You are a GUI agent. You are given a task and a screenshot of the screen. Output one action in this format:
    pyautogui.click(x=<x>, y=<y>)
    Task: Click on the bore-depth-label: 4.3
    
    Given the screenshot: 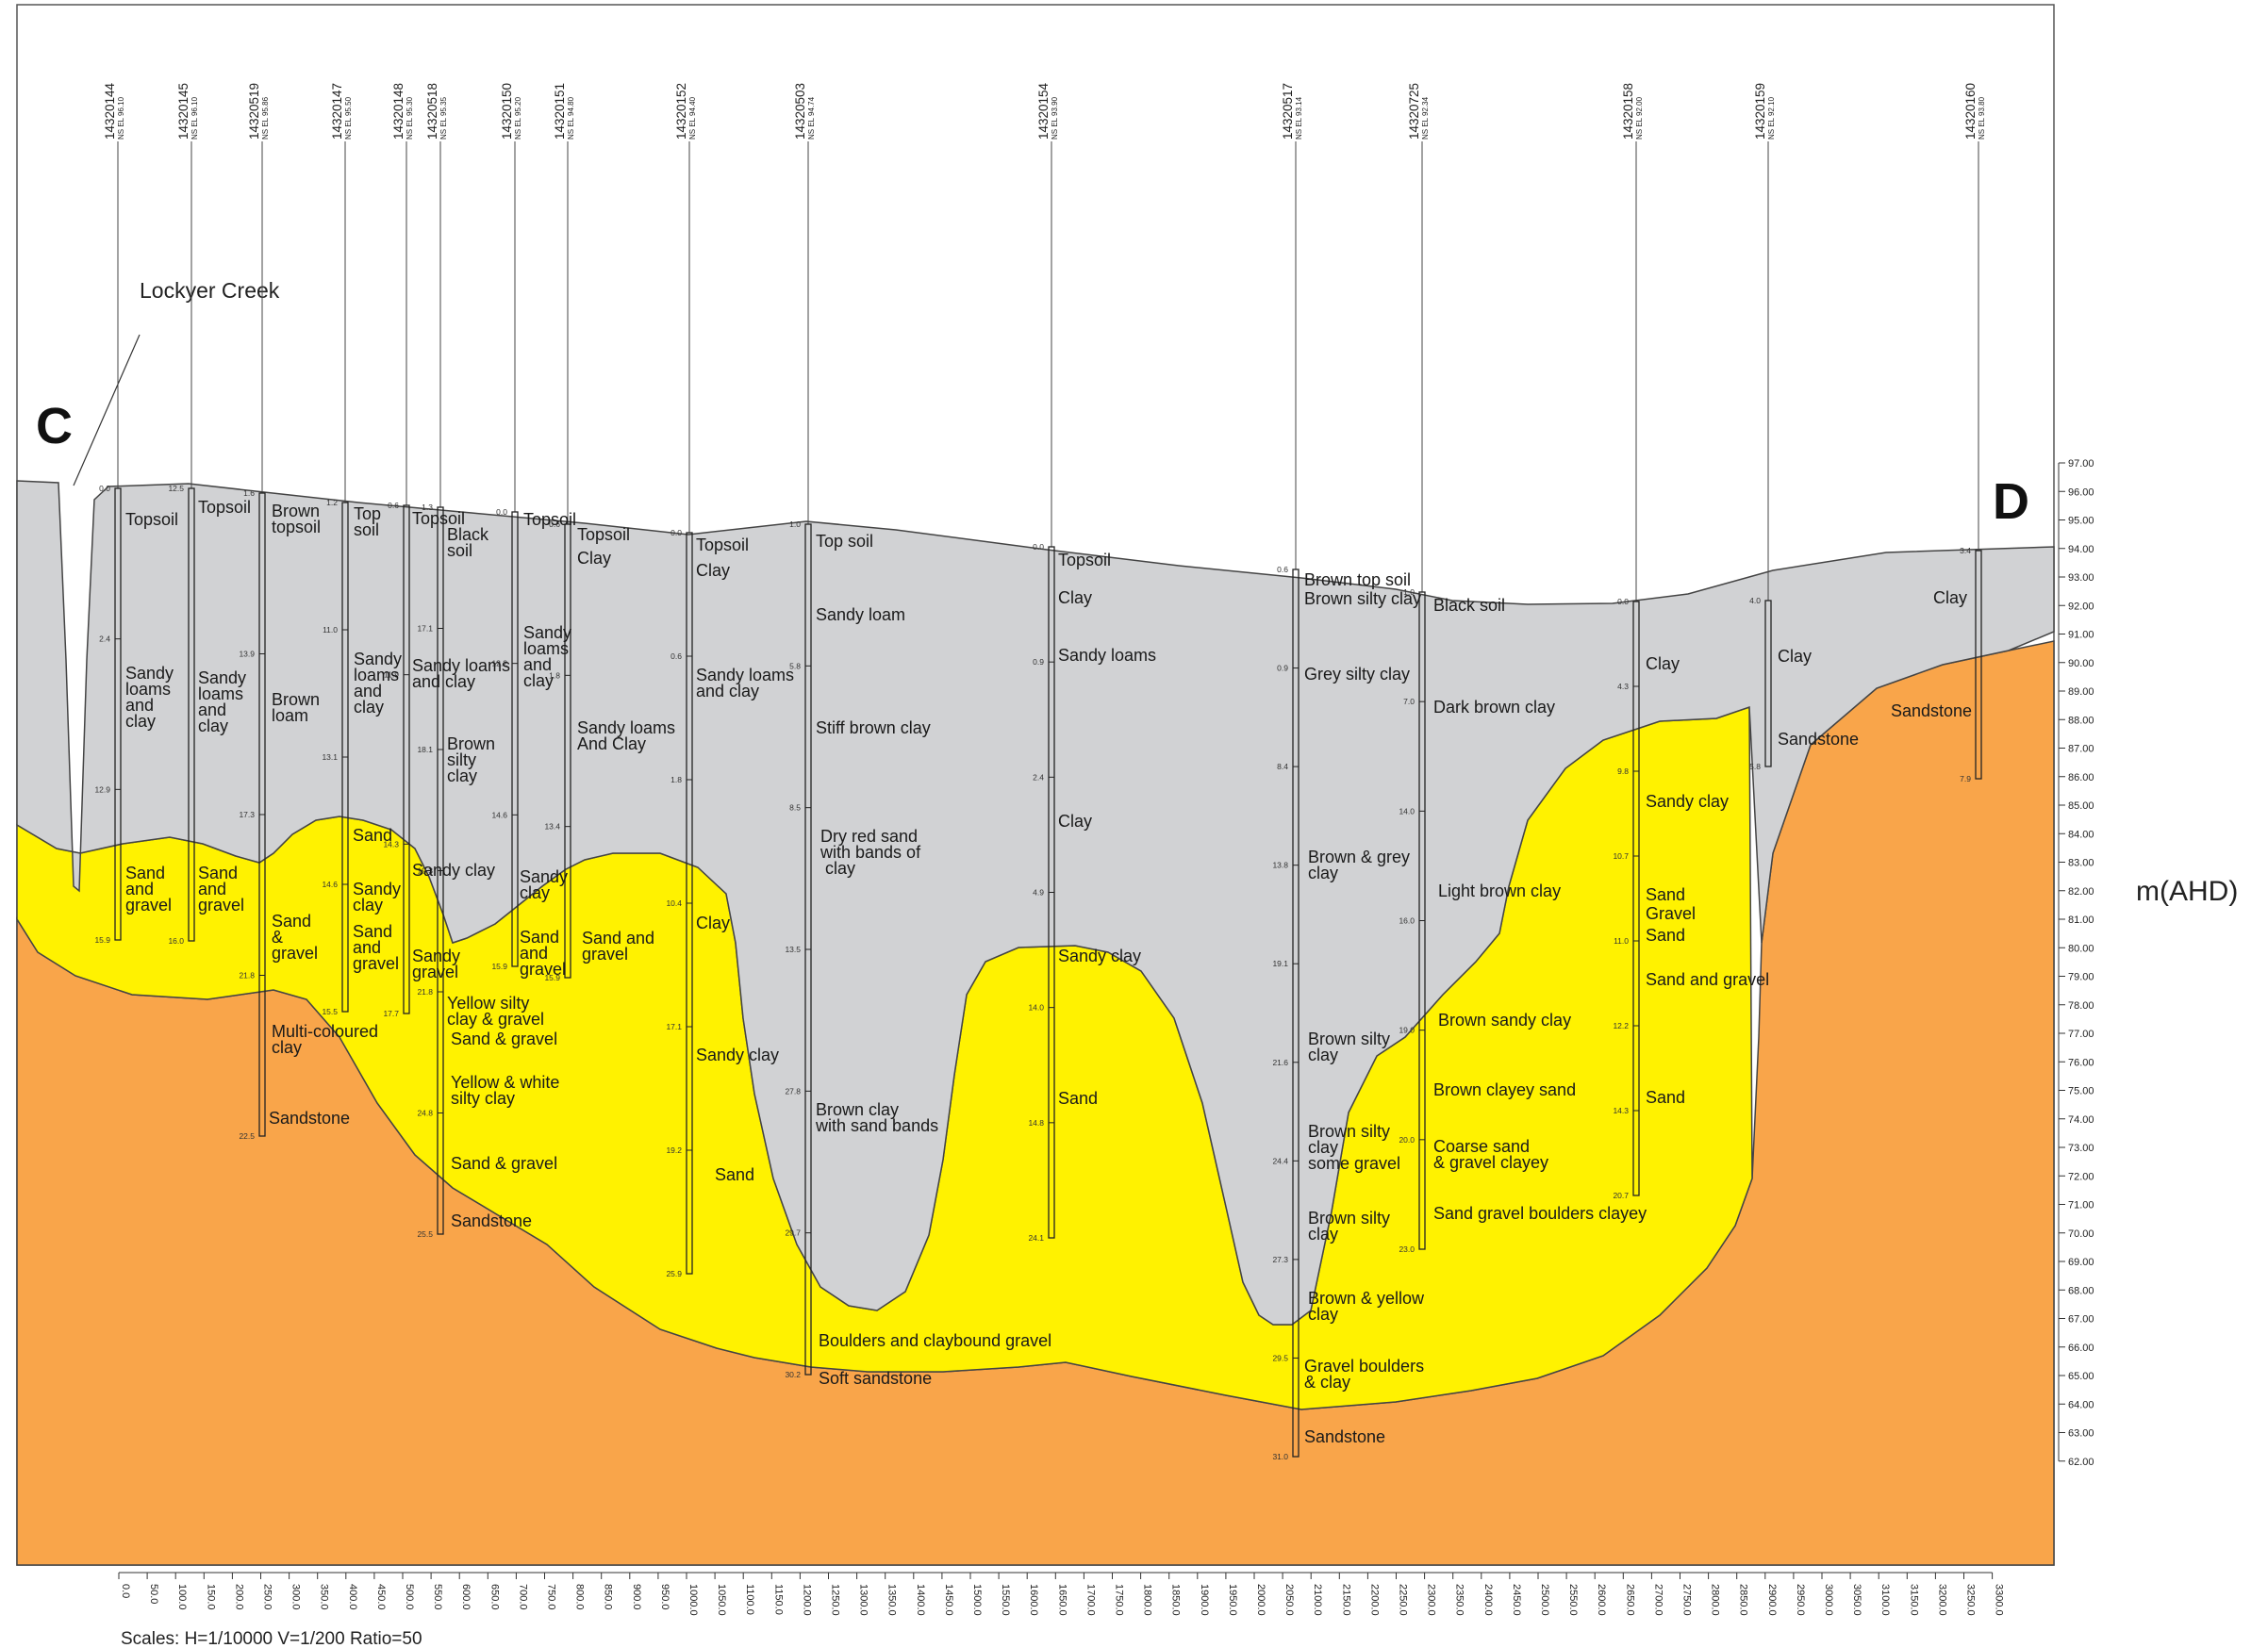 What is the action you would take?
    pyautogui.click(x=1623, y=687)
    